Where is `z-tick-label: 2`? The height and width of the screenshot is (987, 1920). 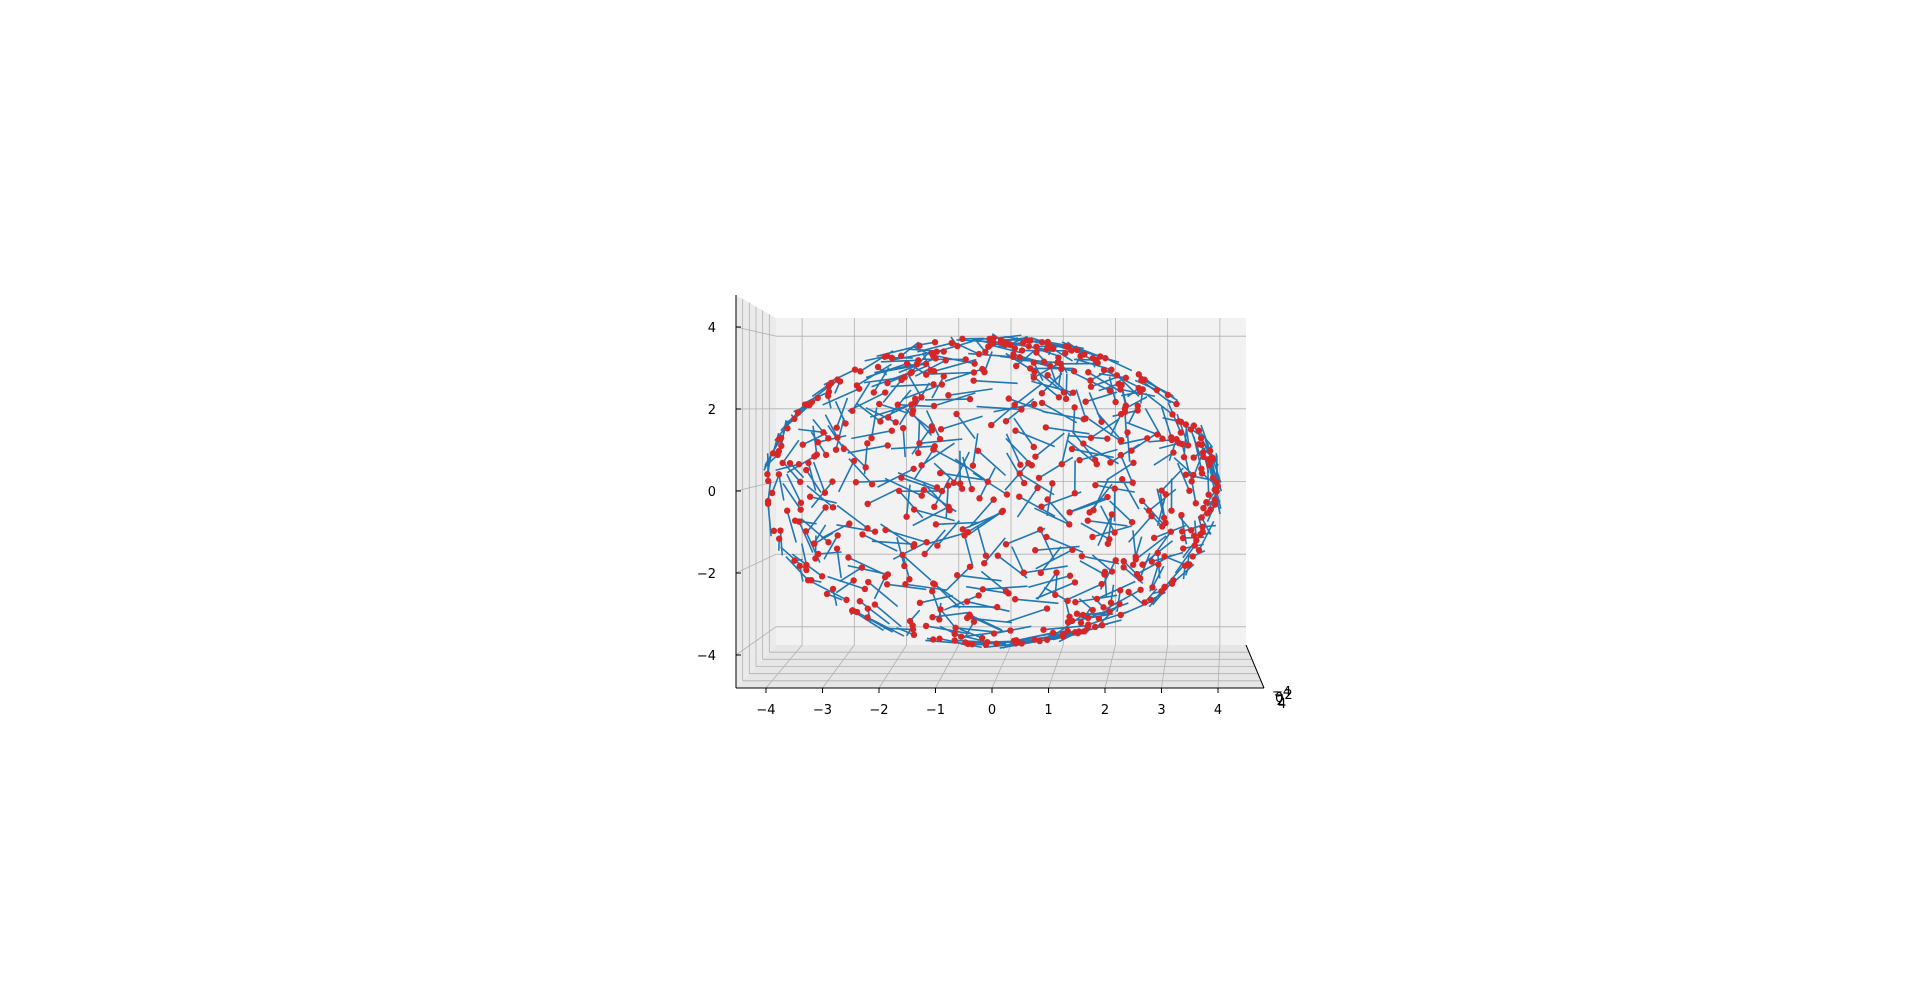 z-tick-label: 2 is located at coordinates (712, 410).